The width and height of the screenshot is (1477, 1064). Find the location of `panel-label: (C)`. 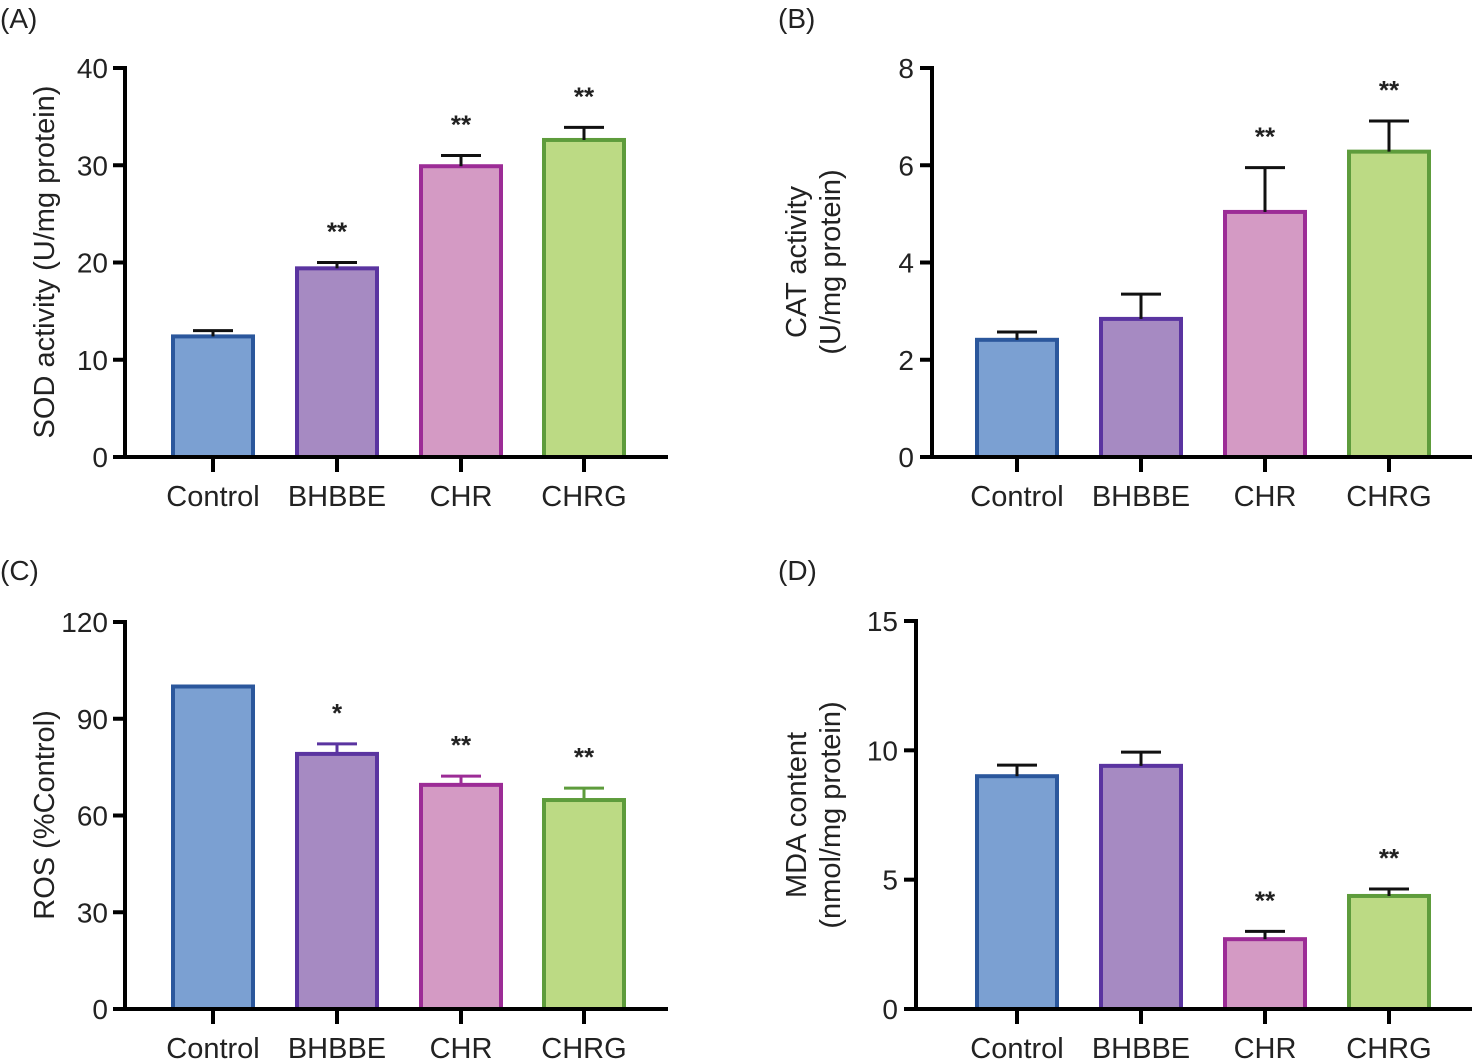

panel-label: (C) is located at coordinates (19, 570).